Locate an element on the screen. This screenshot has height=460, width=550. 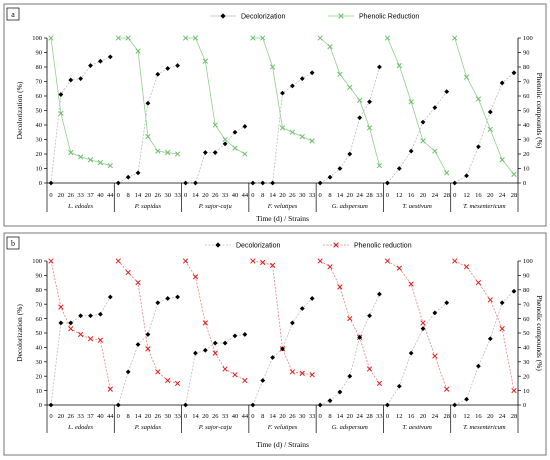
panel-label-box is located at coordinates (13, 14).